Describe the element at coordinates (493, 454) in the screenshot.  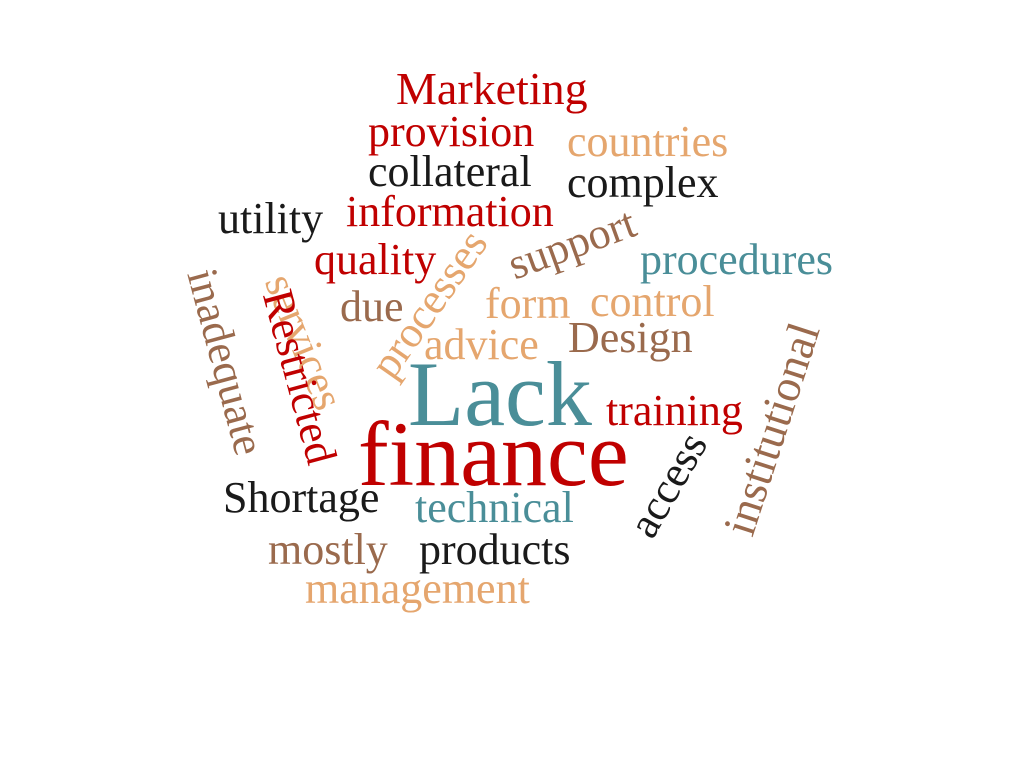
I see `word-finance: finance` at that location.